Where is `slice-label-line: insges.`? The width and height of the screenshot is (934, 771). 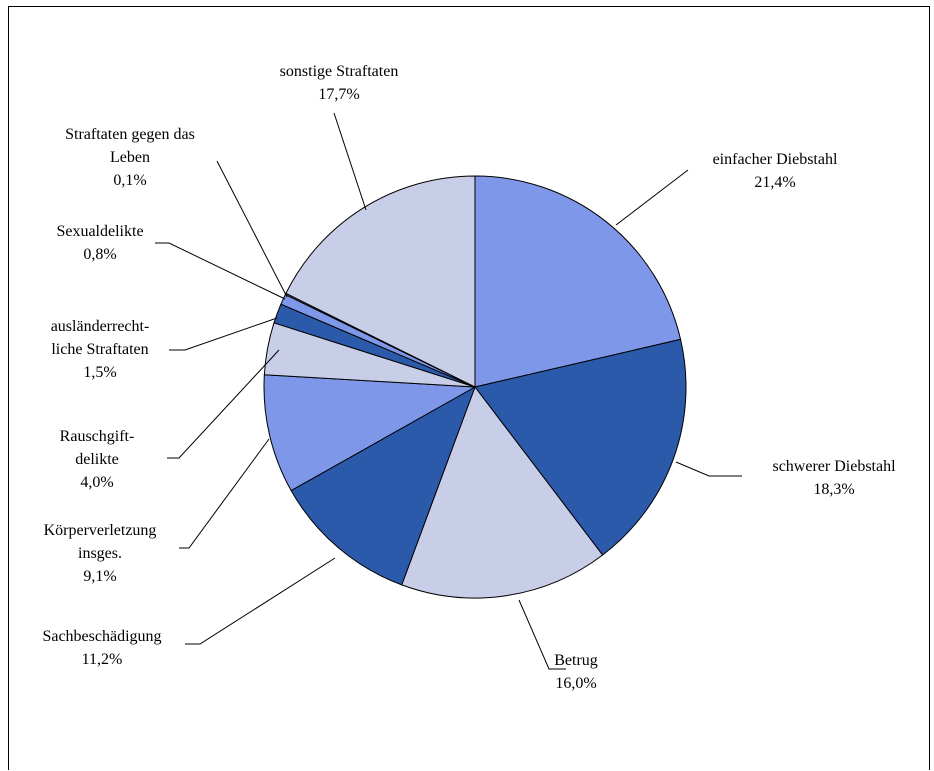
slice-label-line: insges. is located at coordinates (100, 553).